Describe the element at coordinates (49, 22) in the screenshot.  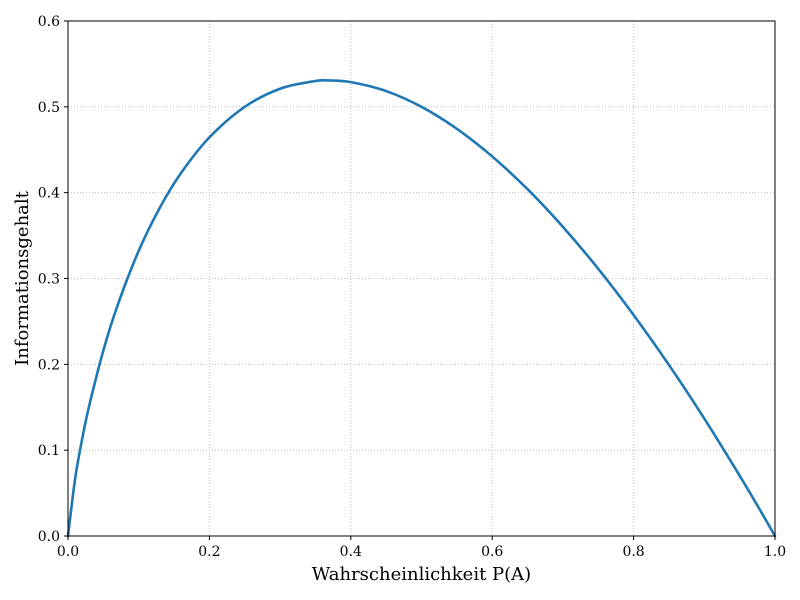
I see `y-tick-label: 0.6` at that location.